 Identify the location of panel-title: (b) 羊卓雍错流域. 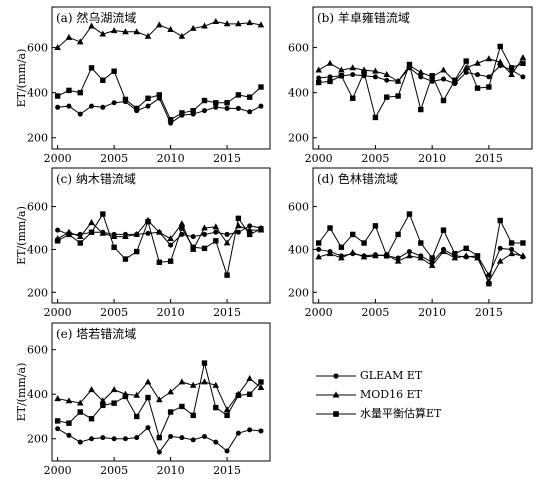
(363, 17).